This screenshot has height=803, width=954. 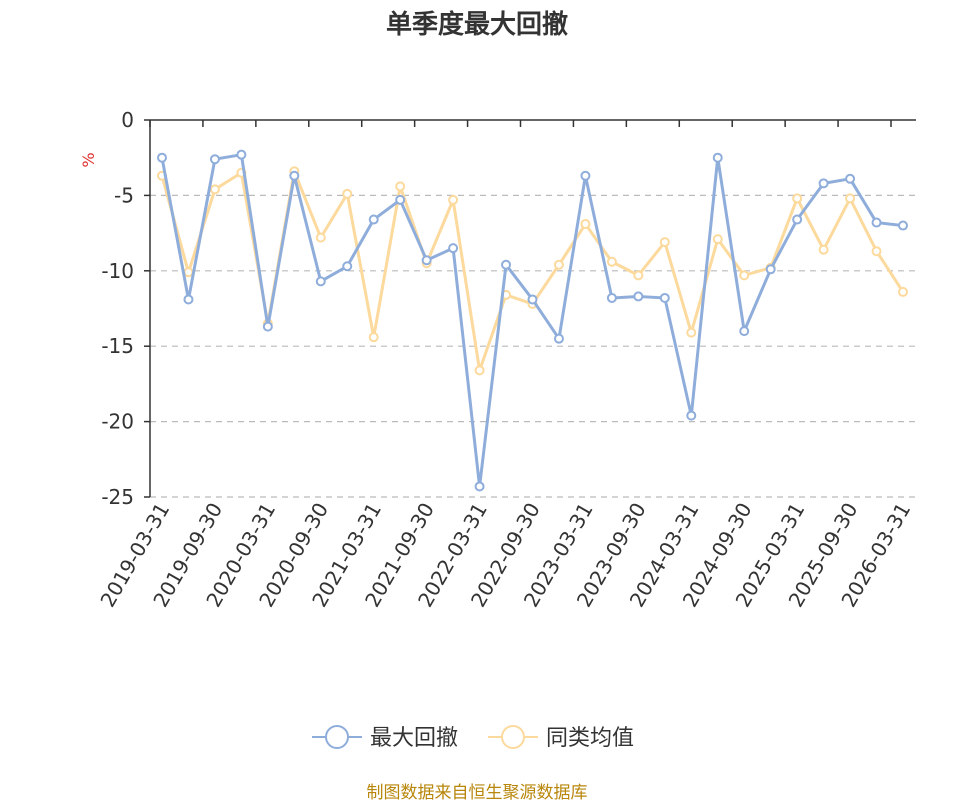 What do you see at coordinates (414, 738) in the screenshot?
I see `legend-label: 最大回撤` at bounding box center [414, 738].